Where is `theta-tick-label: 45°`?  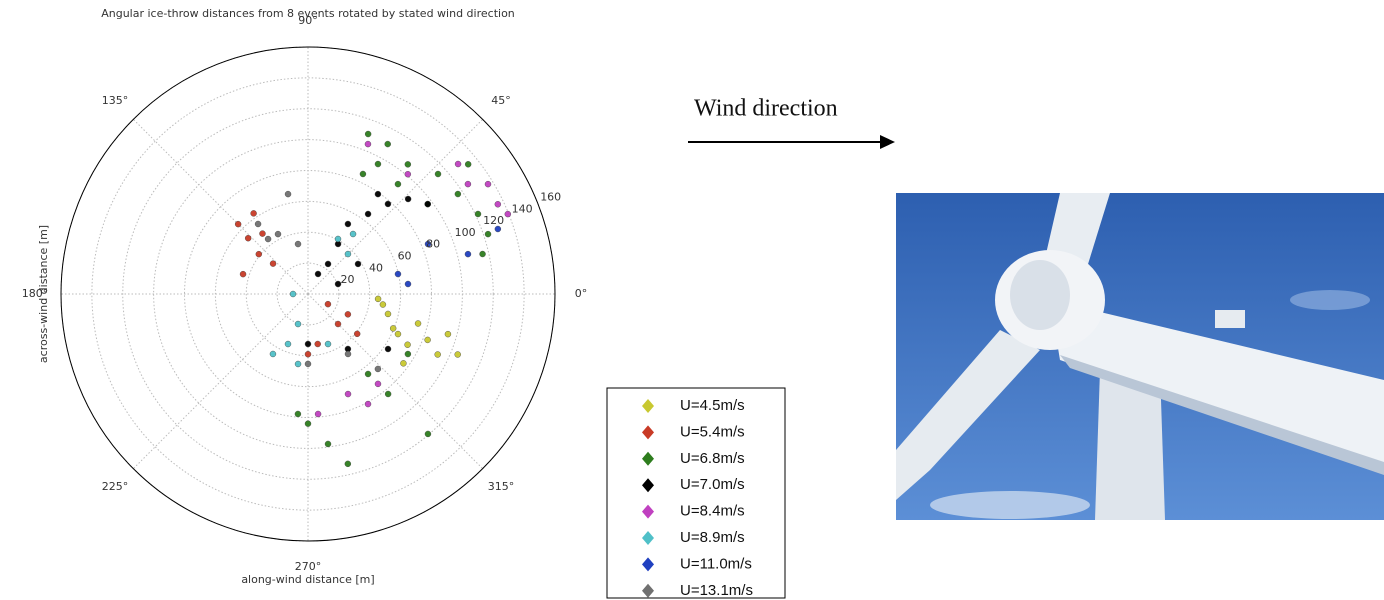
theta-tick-label: 45° is located at coordinates (501, 100).